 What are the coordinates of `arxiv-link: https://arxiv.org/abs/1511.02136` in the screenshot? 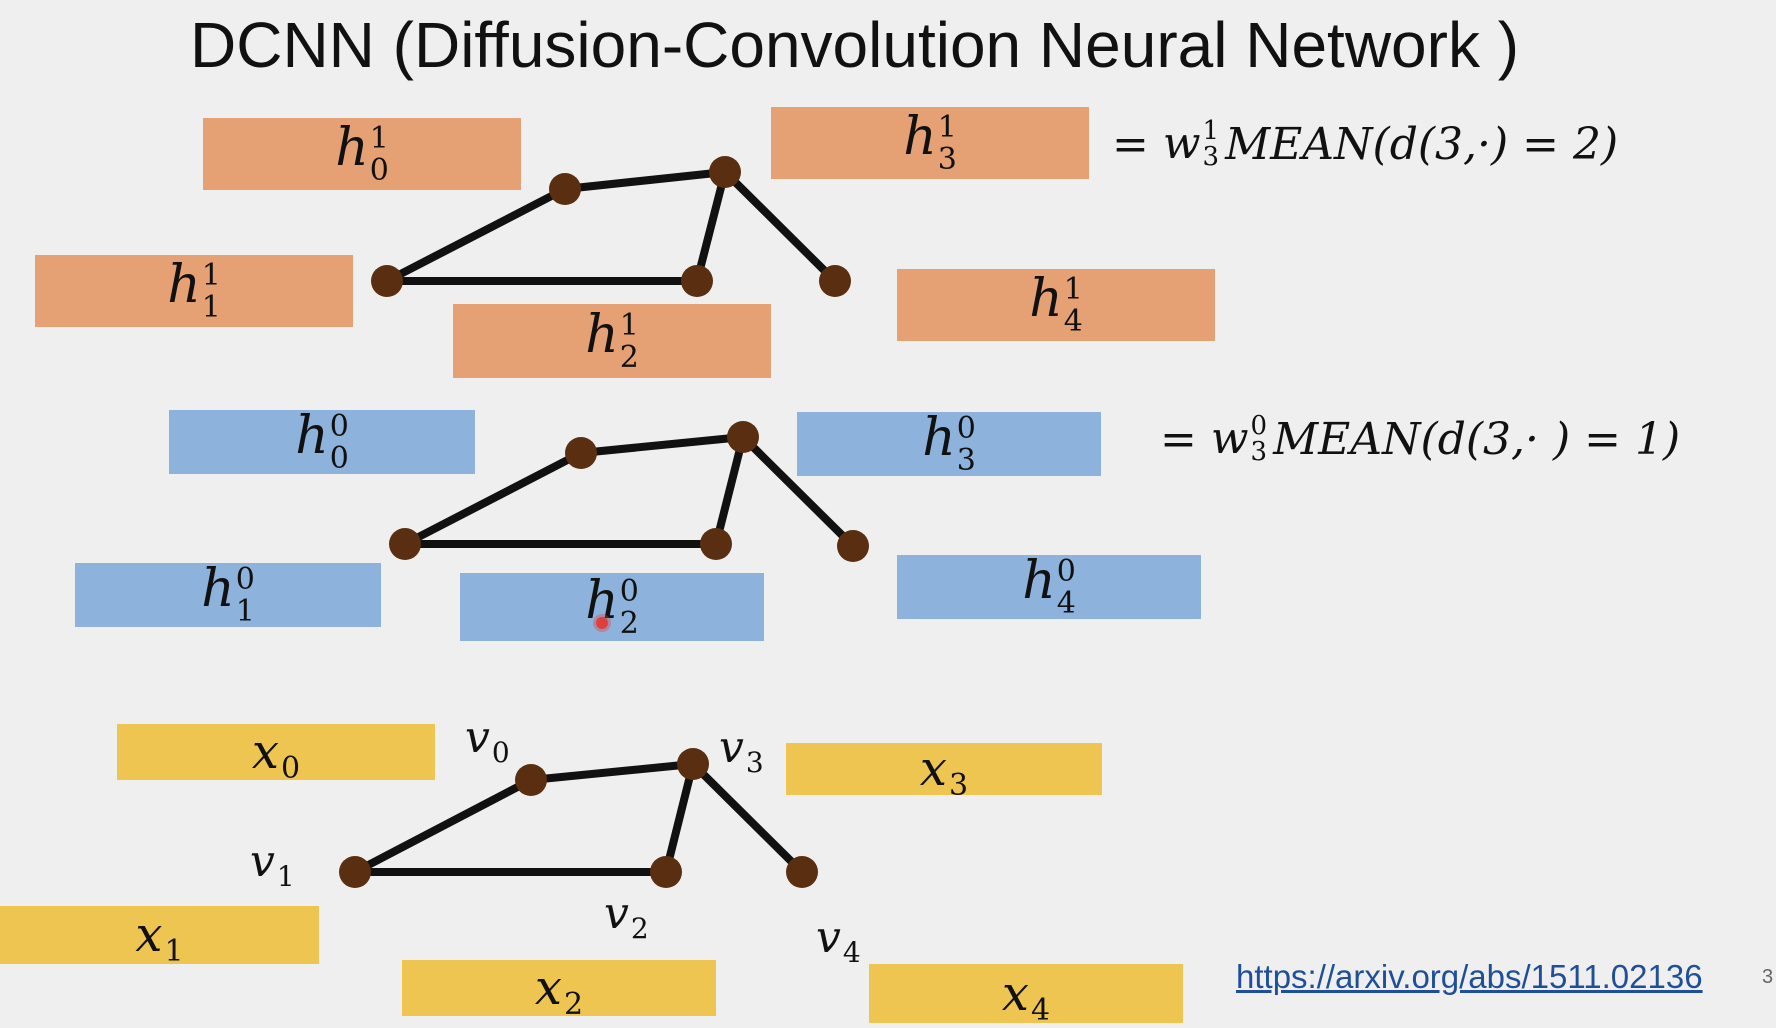 It's located at (1469, 976).